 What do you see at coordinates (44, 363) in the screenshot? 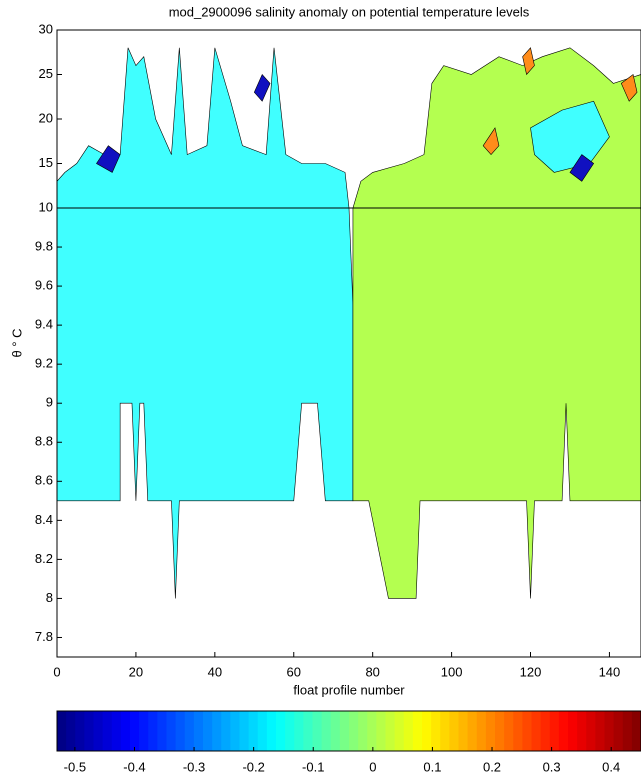
I see `y-tick-label: 9.2` at bounding box center [44, 363].